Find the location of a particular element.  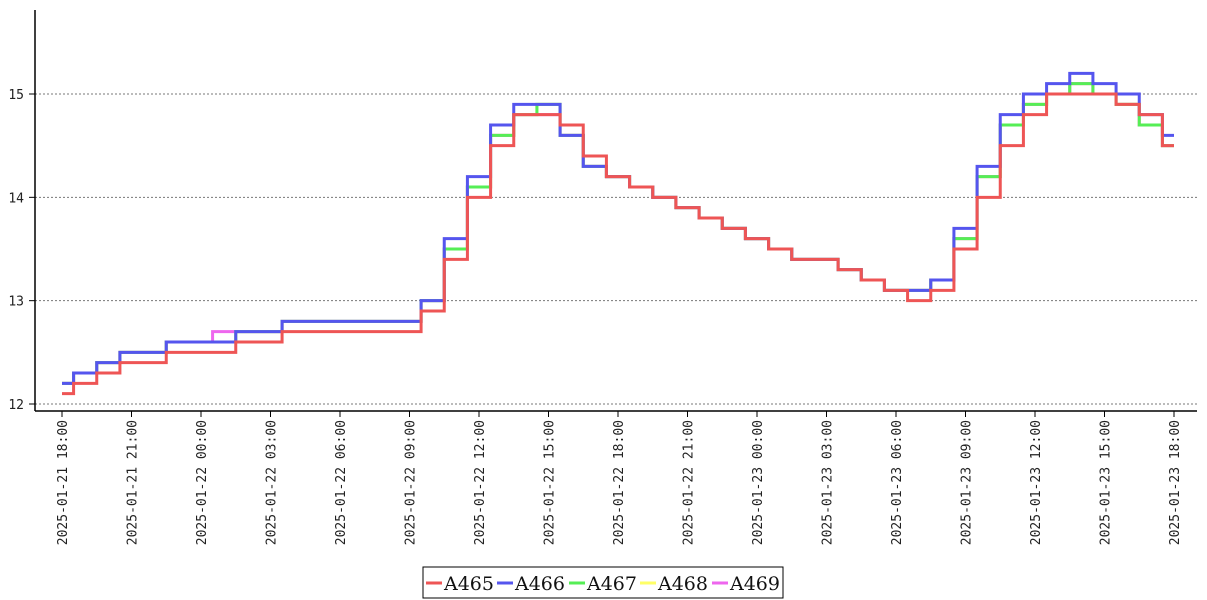

legend-label-a466: A466 is located at coordinates (539, 584).